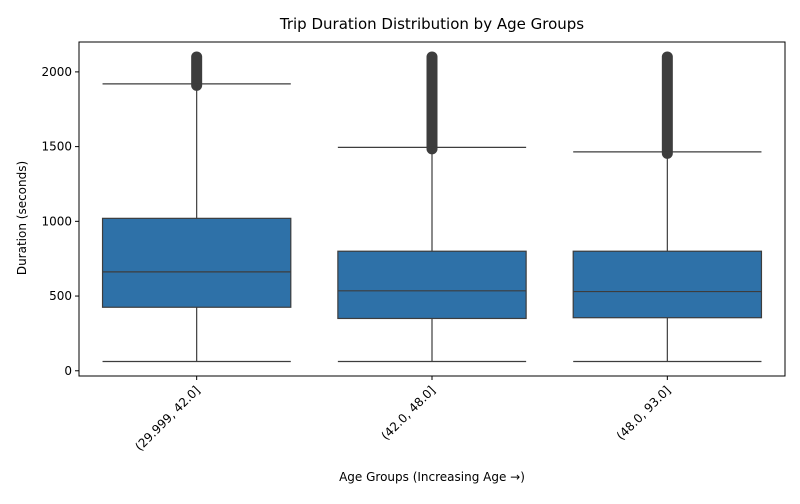  Describe the element at coordinates (56, 72) in the screenshot. I see `y-tick-label: 2000` at that location.